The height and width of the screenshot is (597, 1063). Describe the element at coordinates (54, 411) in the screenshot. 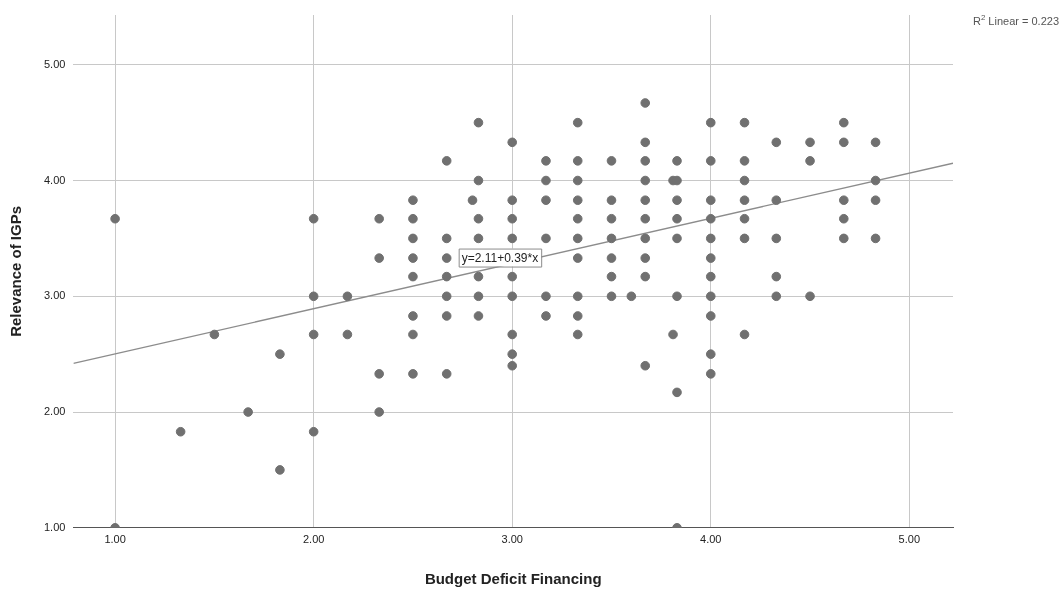

I see `y-tick-label: 2.00` at that location.